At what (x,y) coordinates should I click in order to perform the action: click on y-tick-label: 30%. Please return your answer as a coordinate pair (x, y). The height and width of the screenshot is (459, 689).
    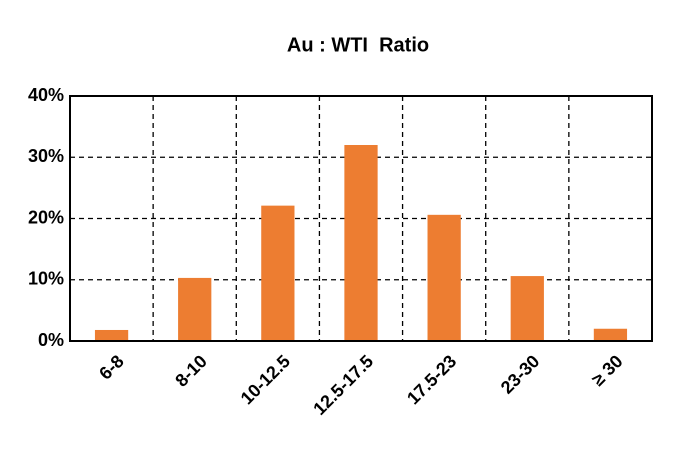
    Looking at the image, I should click on (46, 156).